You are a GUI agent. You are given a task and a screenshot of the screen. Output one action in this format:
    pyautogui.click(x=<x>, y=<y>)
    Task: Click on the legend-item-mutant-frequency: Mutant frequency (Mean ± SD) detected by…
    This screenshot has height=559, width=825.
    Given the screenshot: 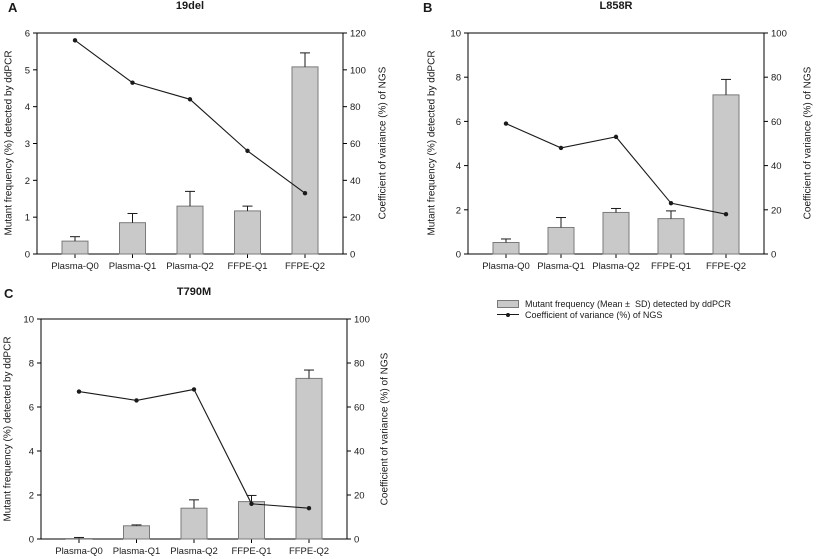 What is the action you would take?
    pyautogui.click(x=614, y=303)
    